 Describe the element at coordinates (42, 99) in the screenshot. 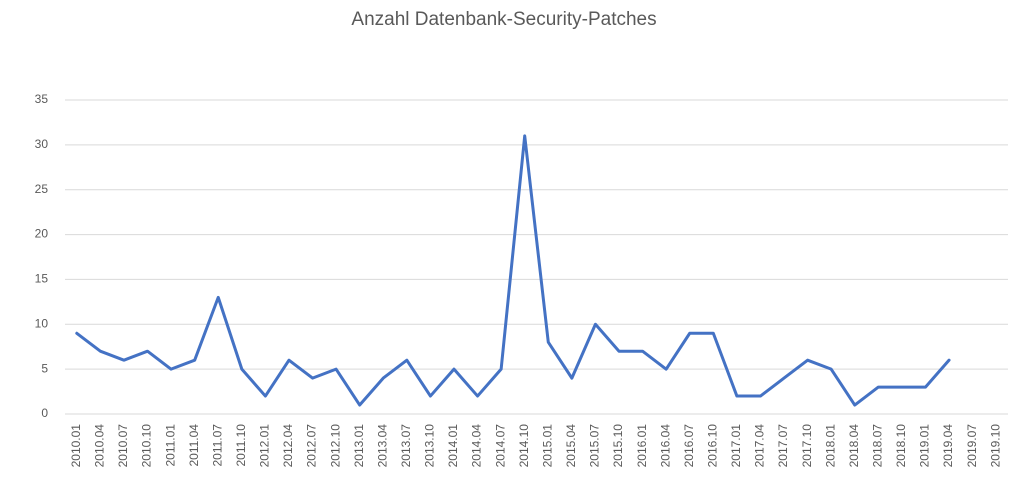

I see `y-tick-label: 35` at that location.